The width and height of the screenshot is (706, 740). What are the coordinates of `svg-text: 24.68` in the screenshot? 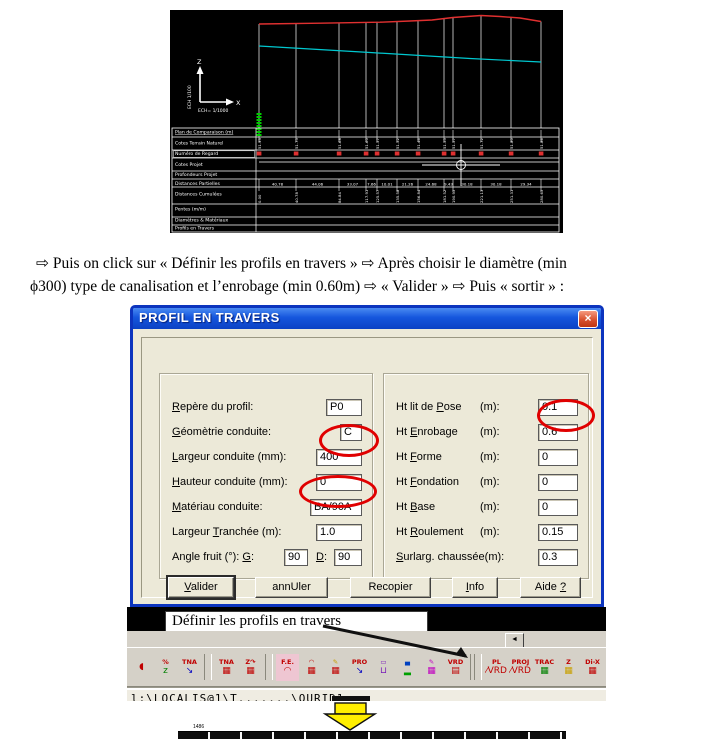 It's located at (431, 184).